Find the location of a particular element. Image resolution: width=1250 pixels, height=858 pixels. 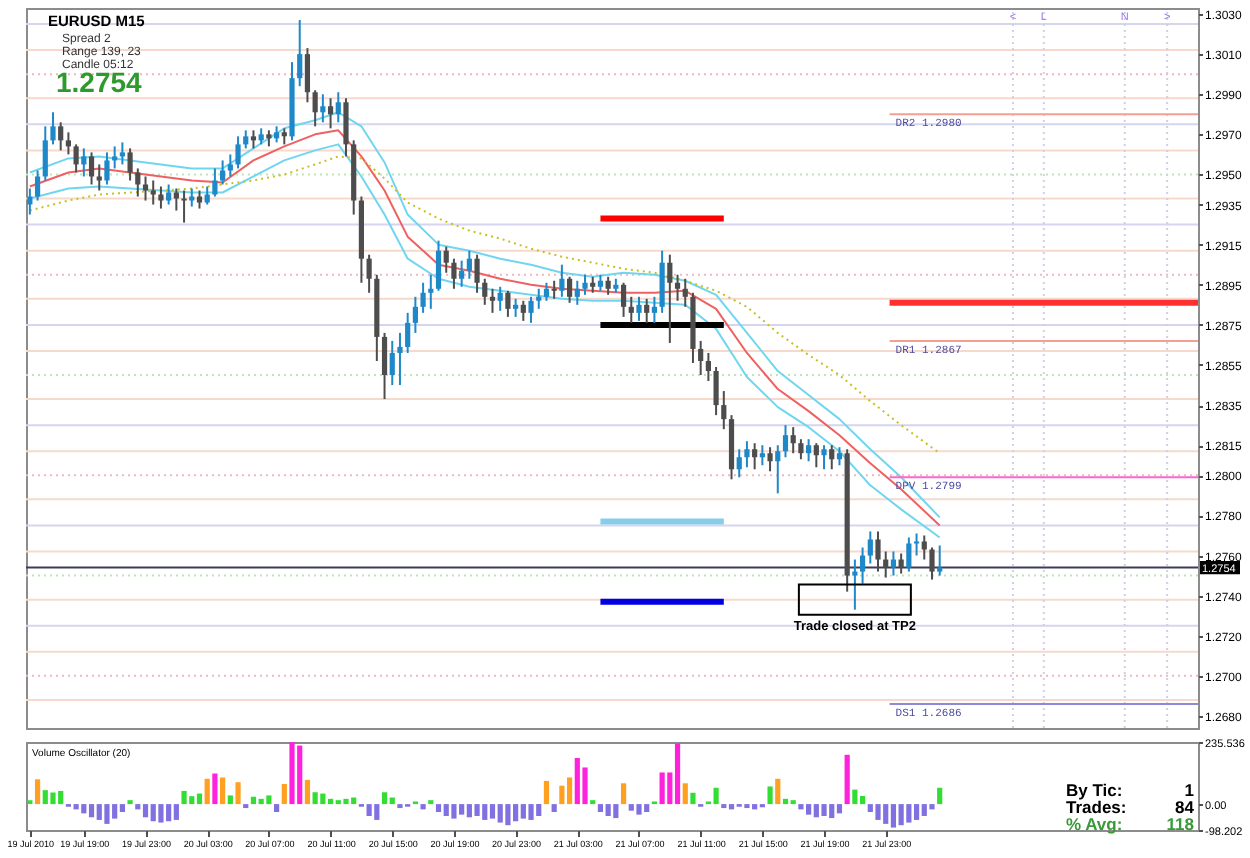

annotation: 84 is located at coordinates (1185, 807).